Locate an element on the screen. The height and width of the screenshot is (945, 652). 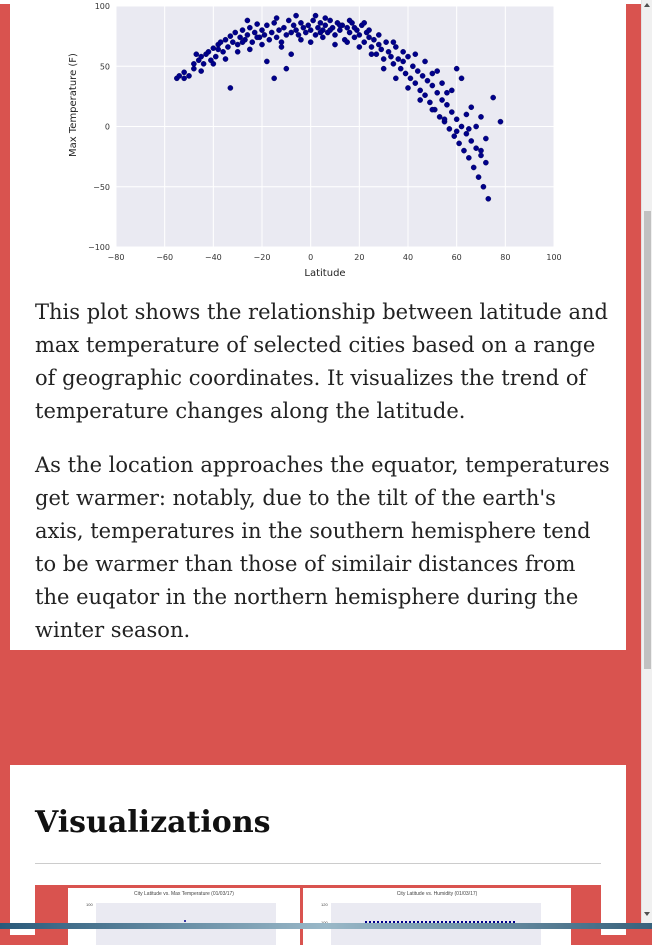
thumbnail-tick: 100 is located at coordinates (89, 904).